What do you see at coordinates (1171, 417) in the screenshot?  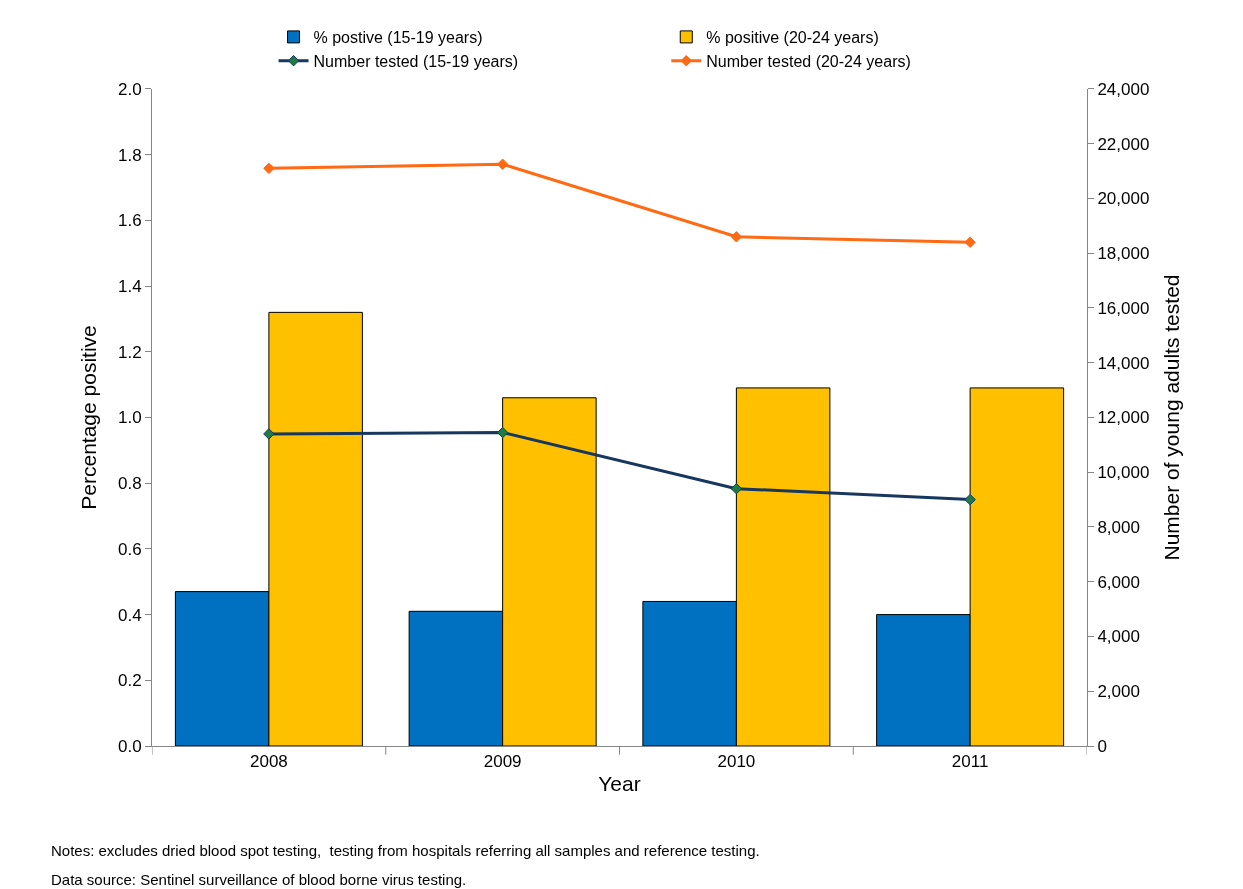 I see `y2-axis-title: Number of young adults tested` at bounding box center [1171, 417].